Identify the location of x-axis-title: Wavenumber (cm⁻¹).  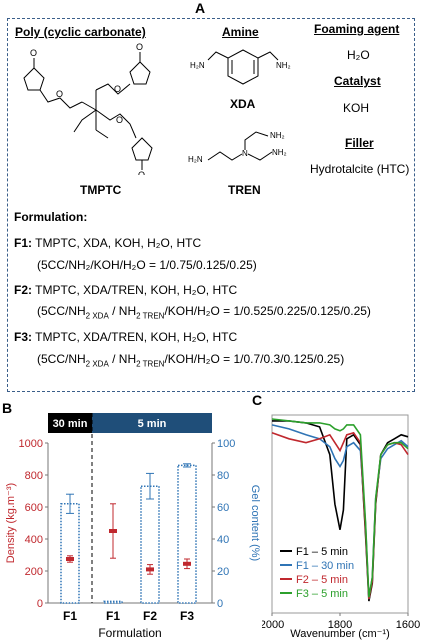
(340, 634).